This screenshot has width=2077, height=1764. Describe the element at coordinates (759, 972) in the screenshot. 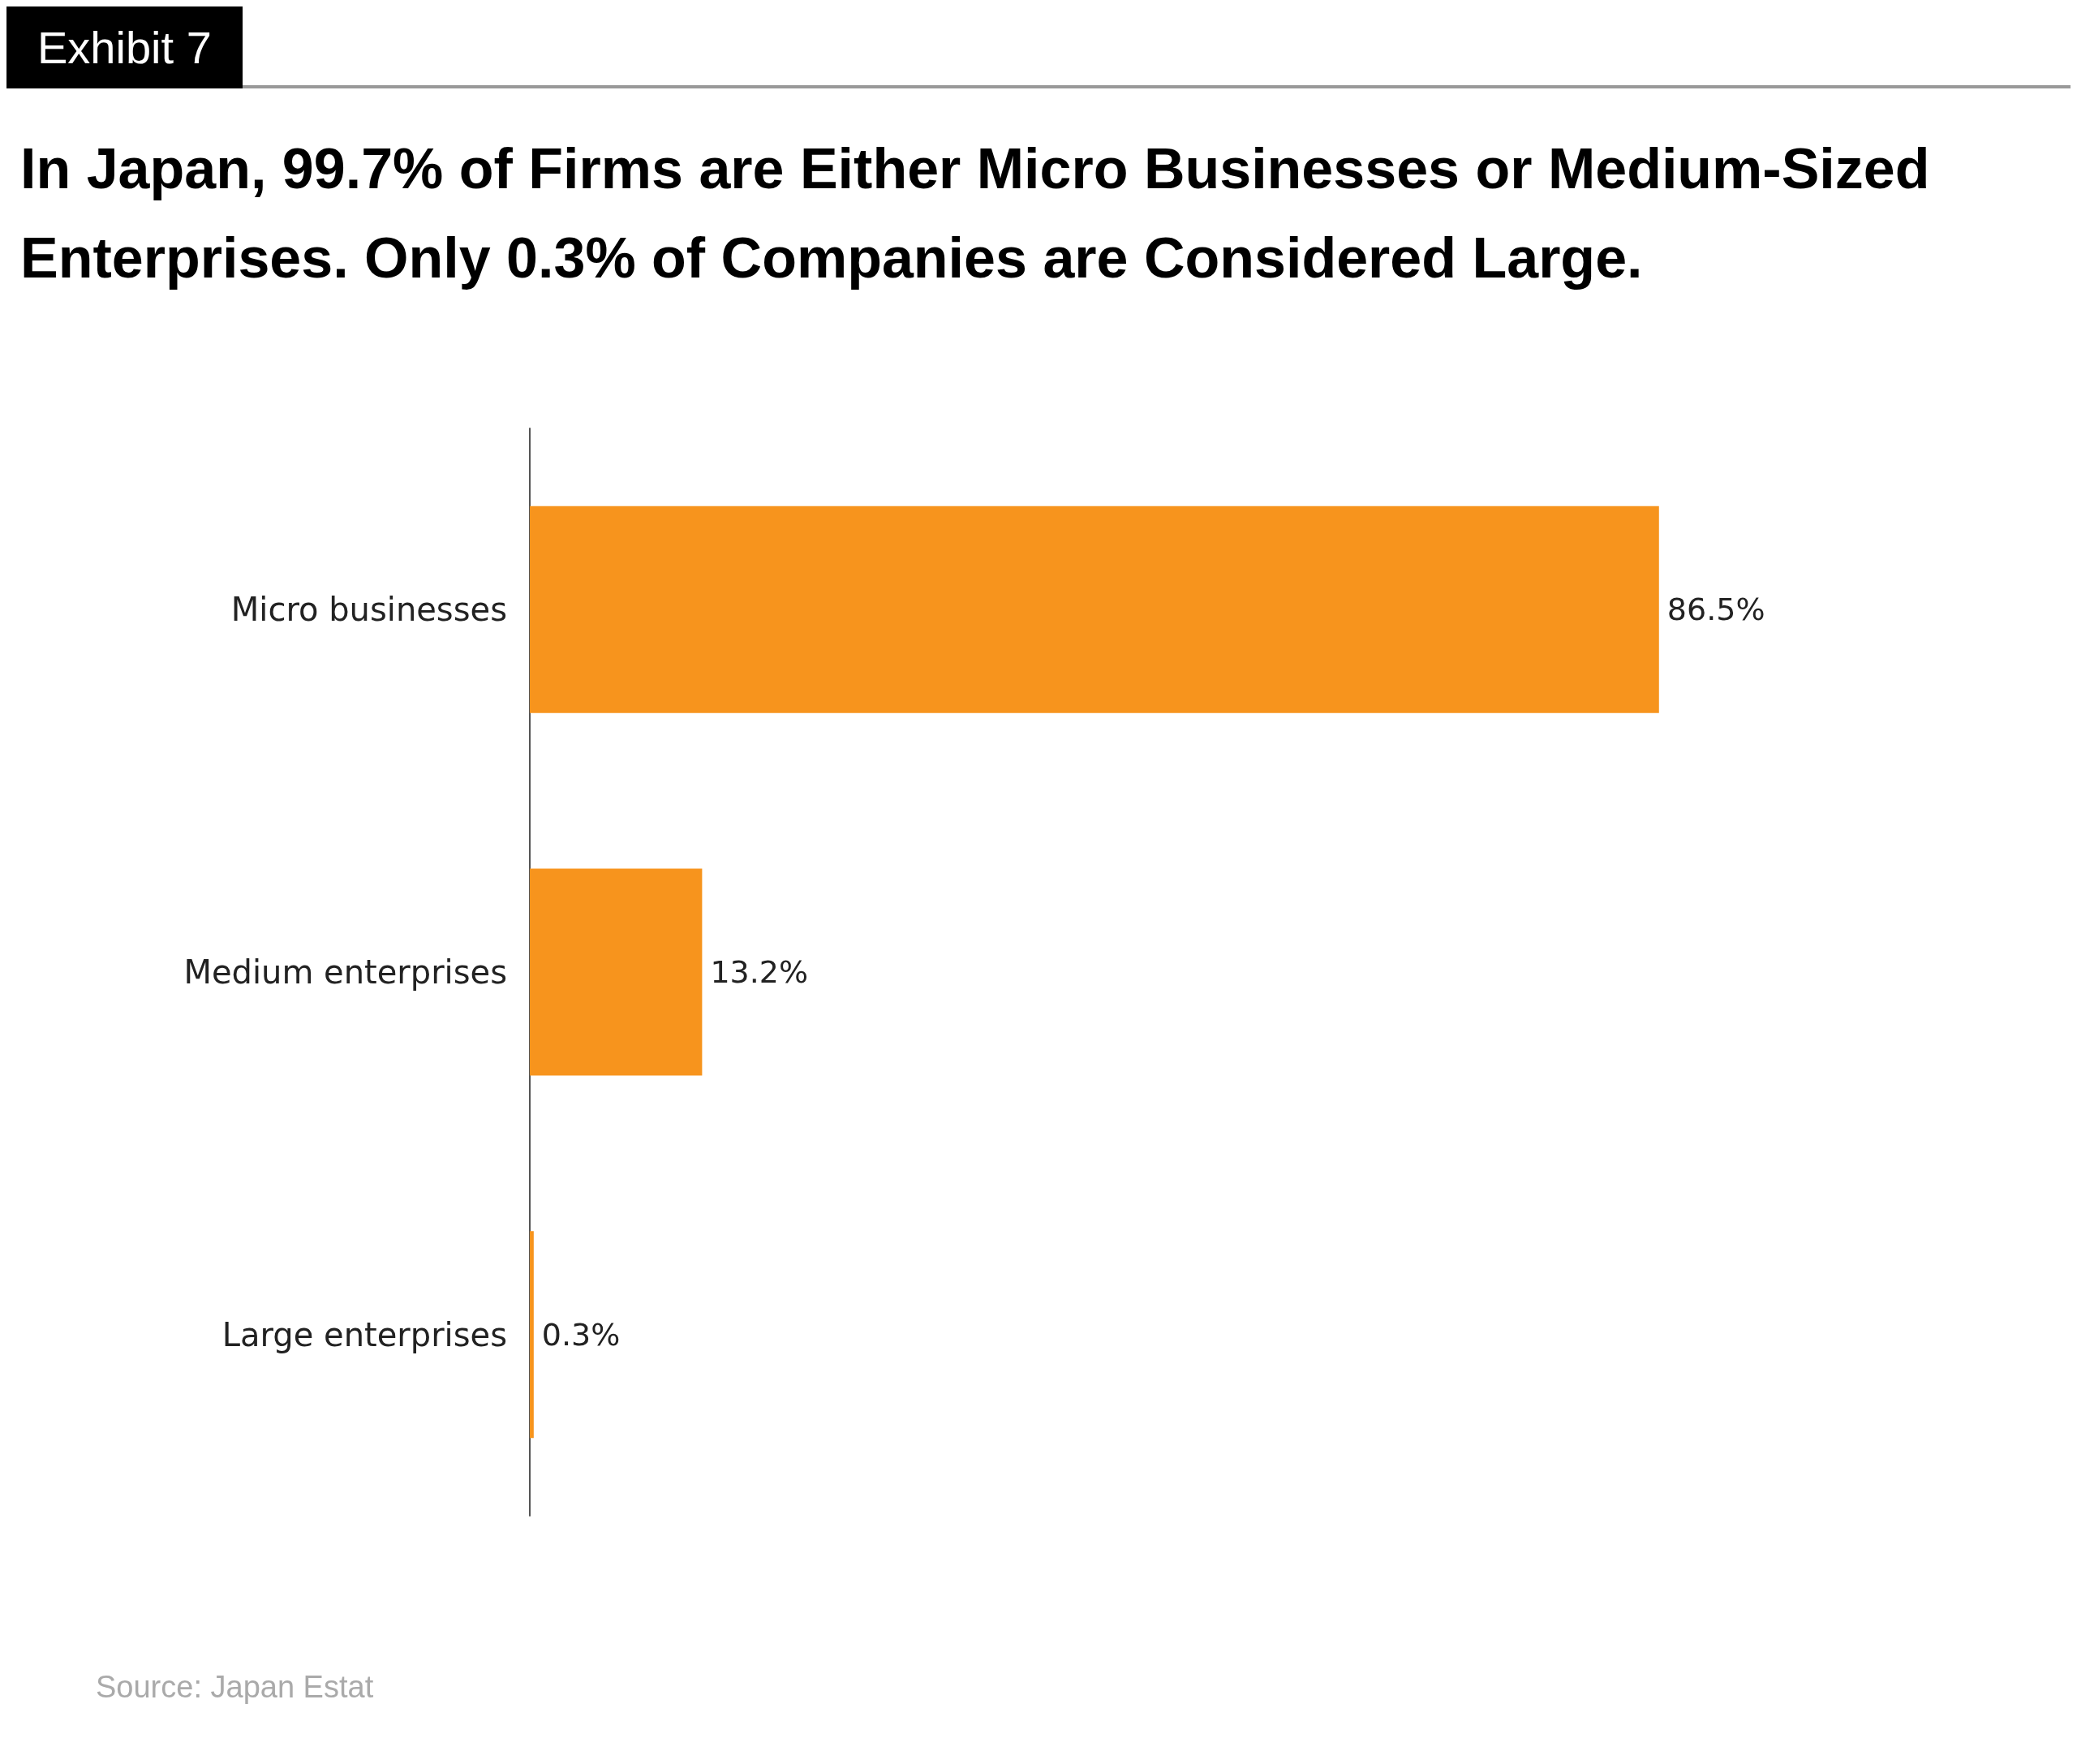

I see `data-label: 13.2%` at that location.